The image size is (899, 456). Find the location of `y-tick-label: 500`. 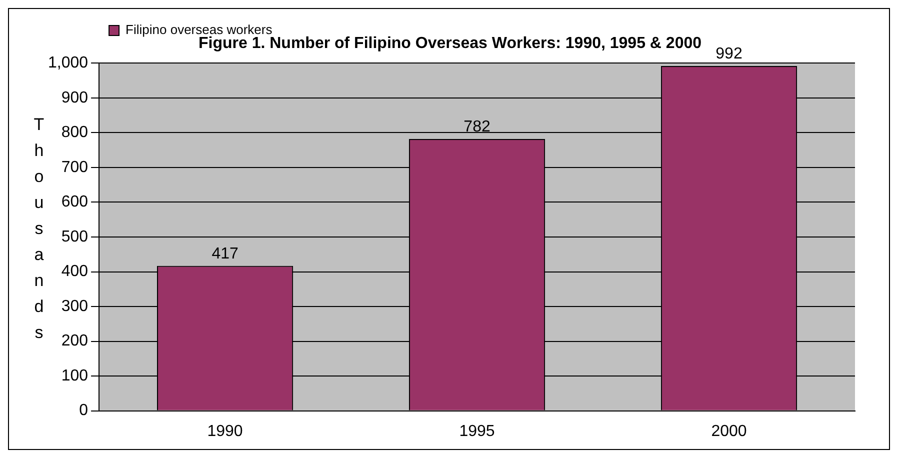

y-tick-label: 500 is located at coordinates (74, 237).